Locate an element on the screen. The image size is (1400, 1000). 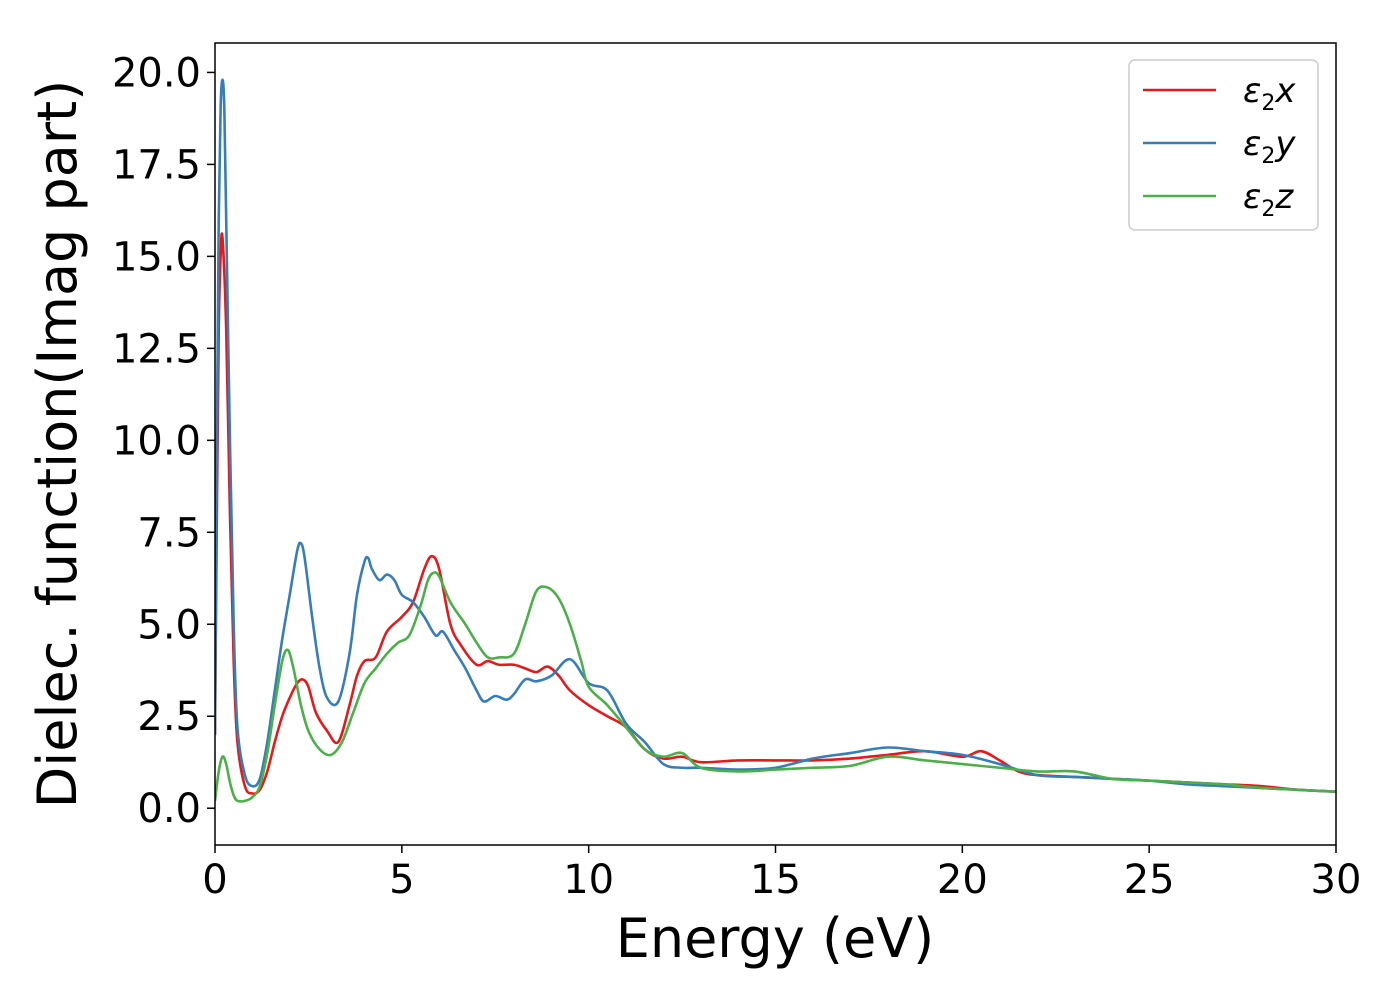
x-tick-label: 5 is located at coordinates (401, 880).